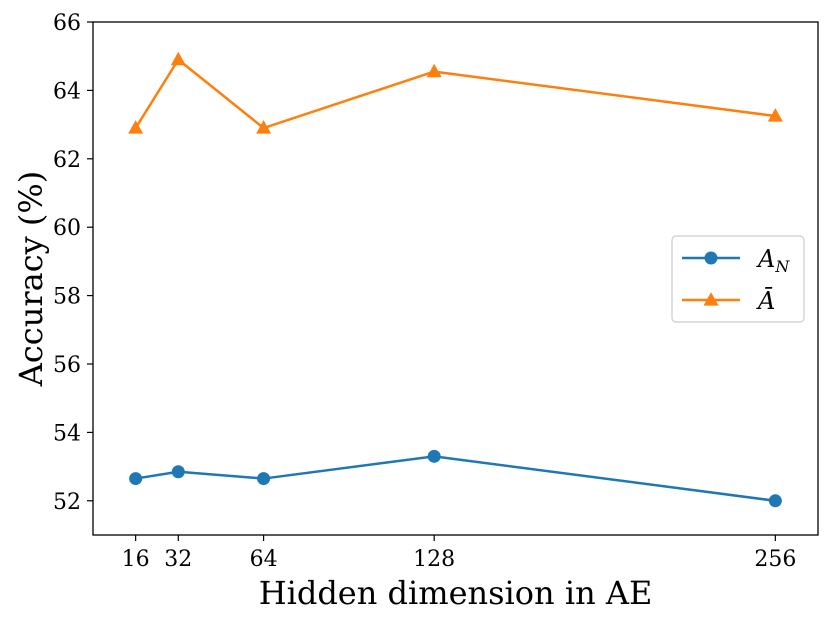  I want to click on y-tick-label: 54, so click(67, 433).